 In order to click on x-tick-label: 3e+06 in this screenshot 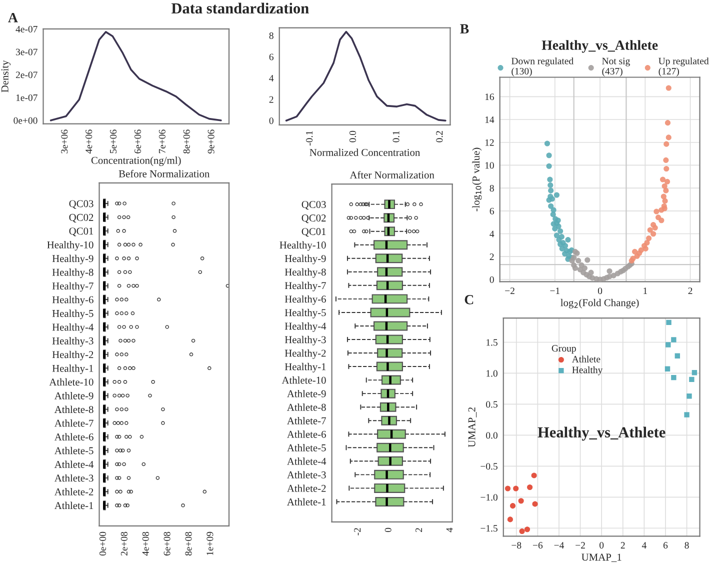, I will do `click(64, 142)`.